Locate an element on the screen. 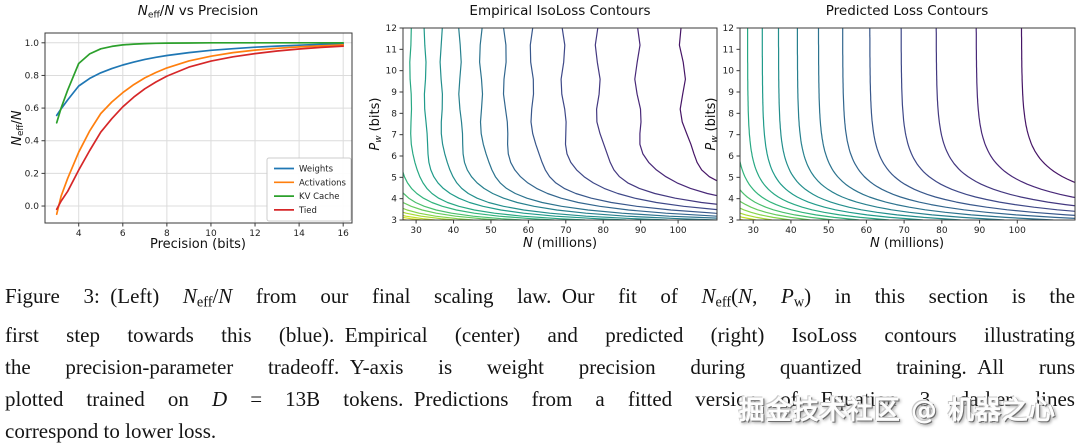 This screenshot has height=447, width=1080. x-tick-label: 6 is located at coordinates (123, 234).